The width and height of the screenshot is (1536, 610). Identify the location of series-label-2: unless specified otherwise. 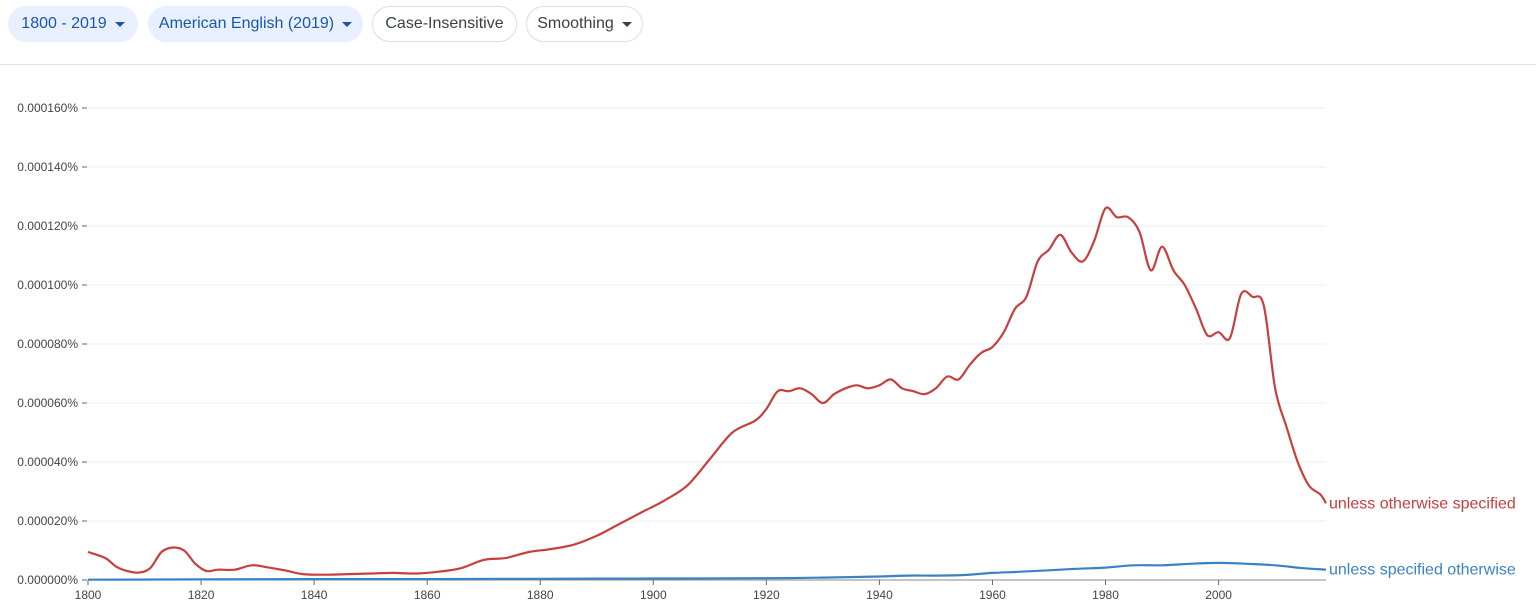
(1422, 570).